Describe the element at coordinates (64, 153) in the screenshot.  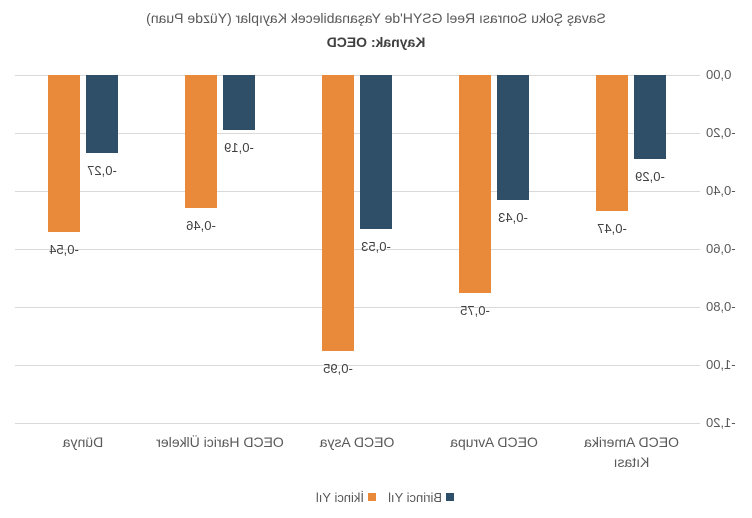
I see `bar-ikinci-yil-dunya` at that location.